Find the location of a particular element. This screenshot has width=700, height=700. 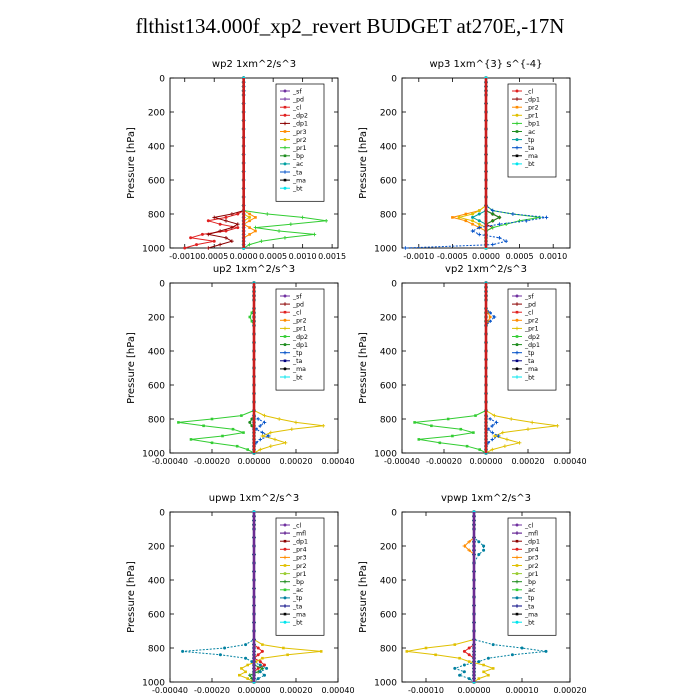

x-tick-label: 0.00000 is located at coordinates (485, 461).